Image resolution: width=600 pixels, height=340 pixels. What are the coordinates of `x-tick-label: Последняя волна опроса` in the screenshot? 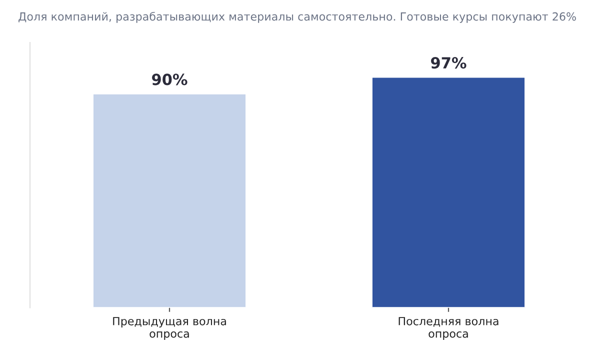 It's located at (448, 328).